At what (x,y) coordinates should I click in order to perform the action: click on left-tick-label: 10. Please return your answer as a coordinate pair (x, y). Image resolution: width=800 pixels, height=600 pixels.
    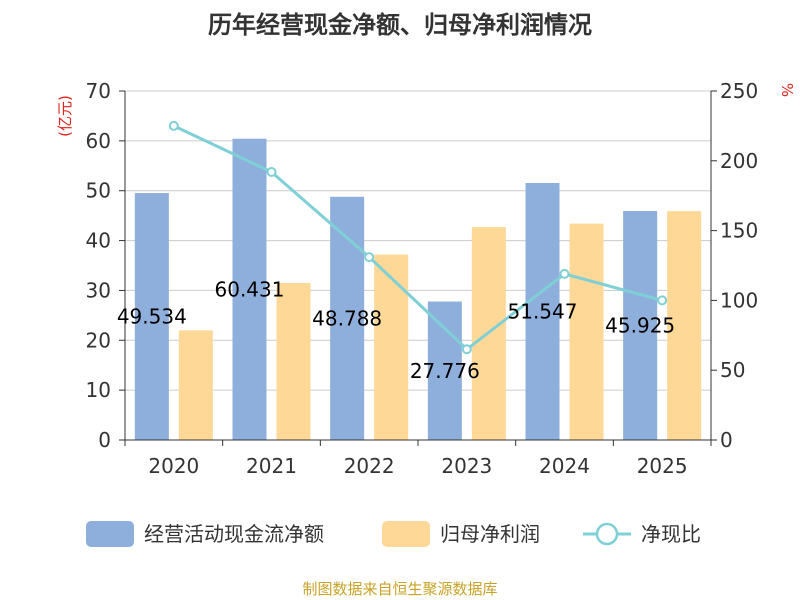
    Looking at the image, I should click on (98, 390).